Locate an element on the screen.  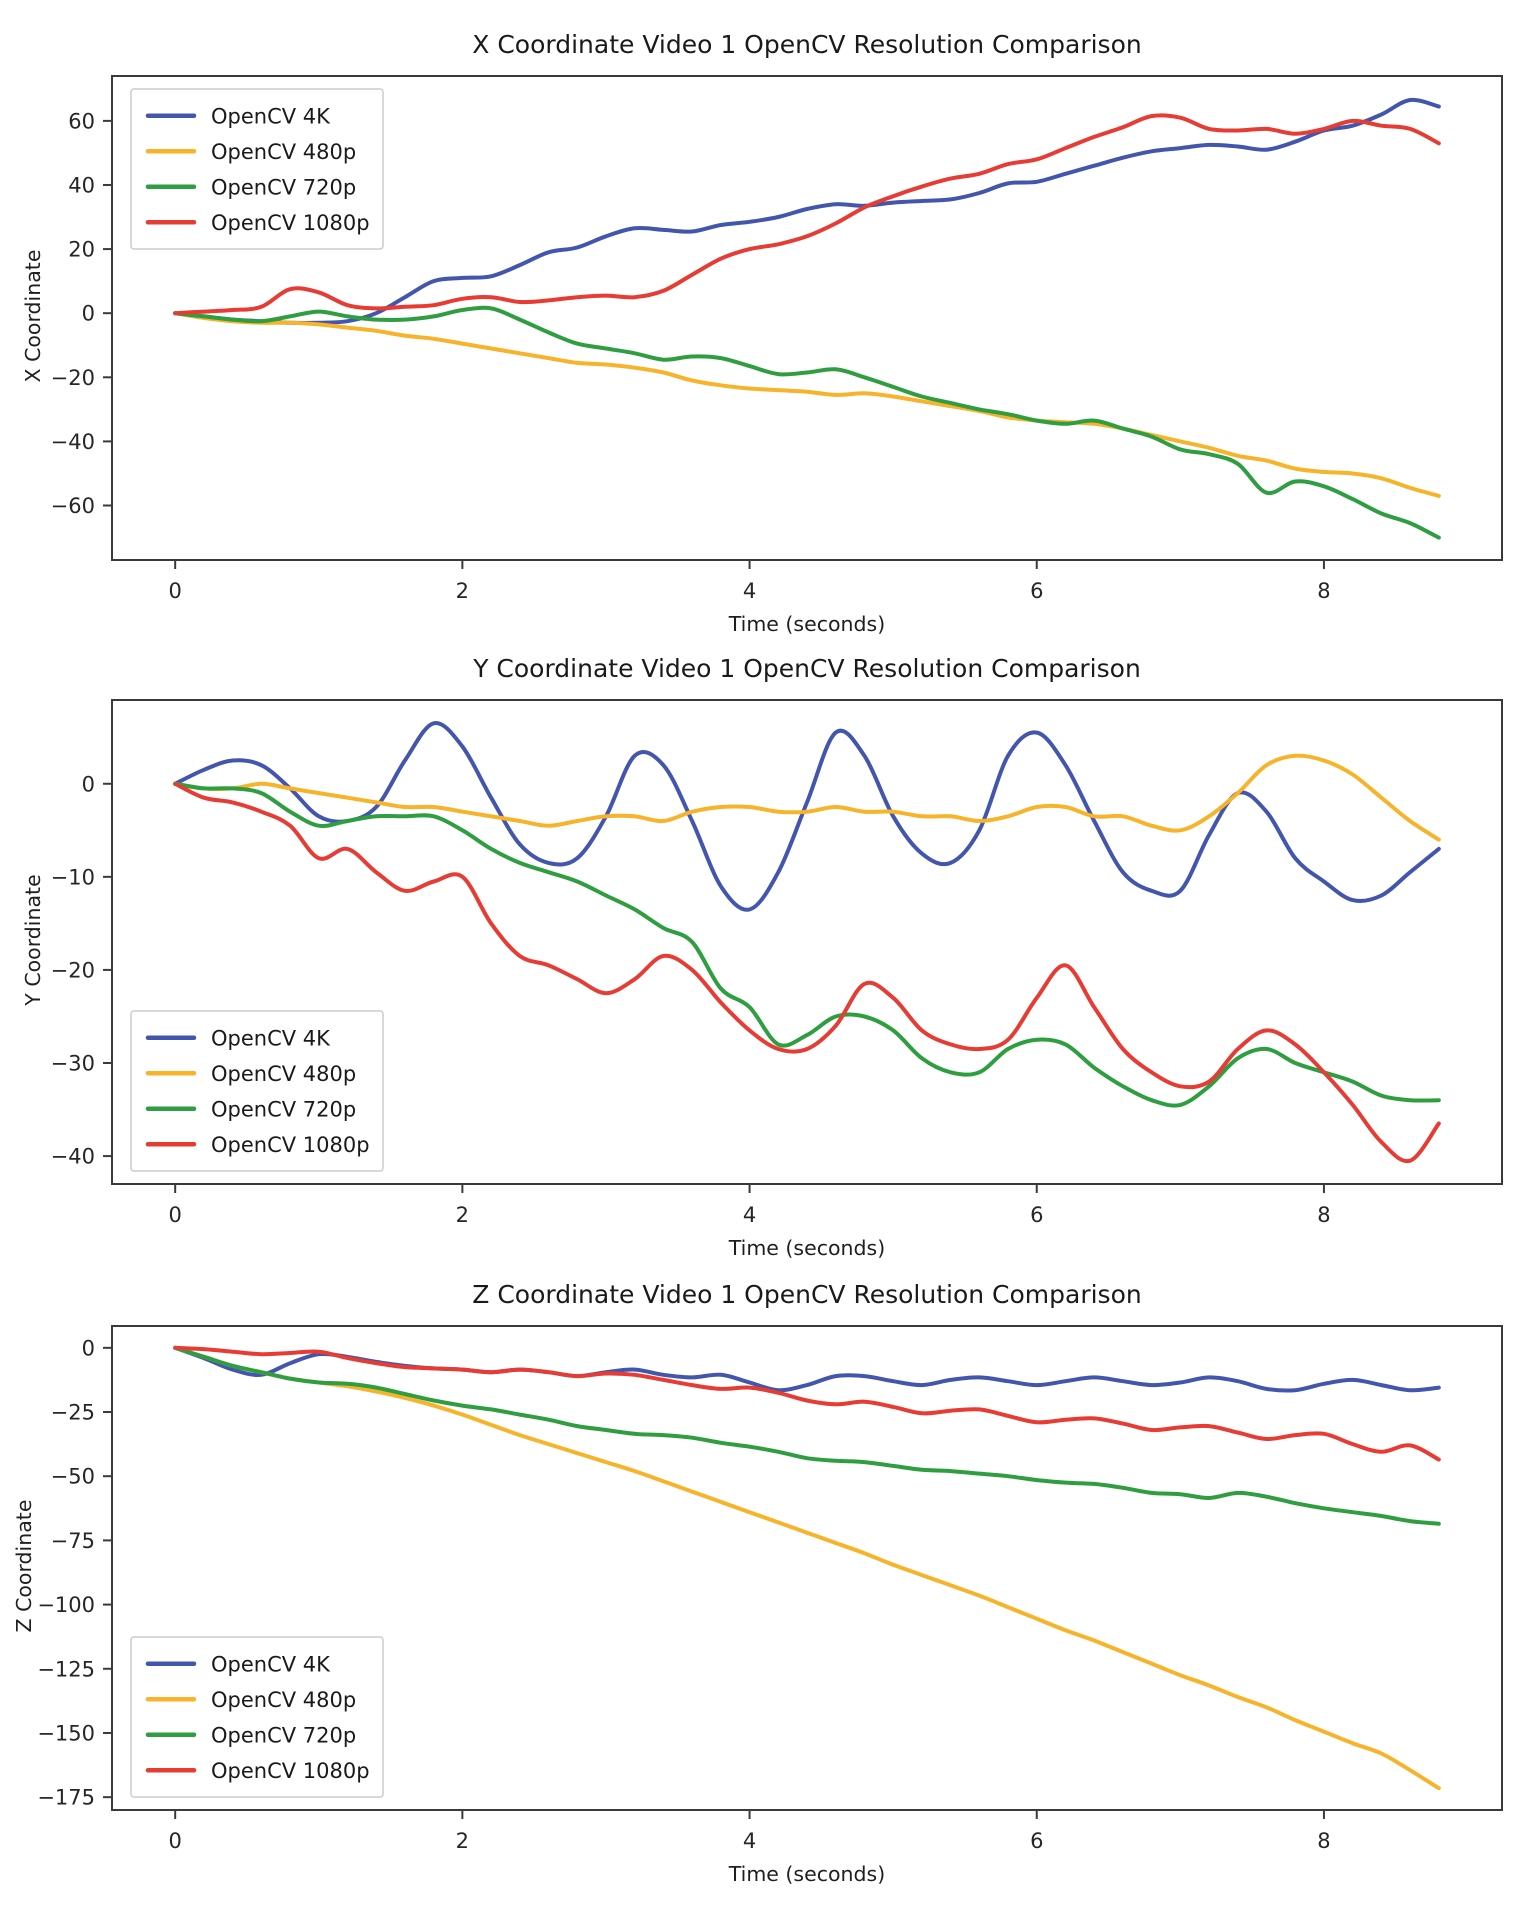
y-tick-label: 20 is located at coordinates (81, 250).